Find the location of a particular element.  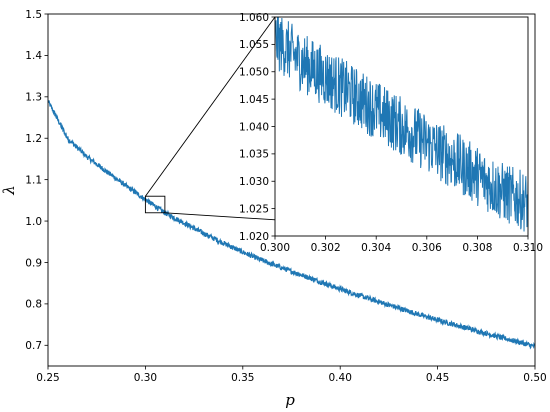

inset-y-tick-label: 1.025 is located at coordinates (254, 209).